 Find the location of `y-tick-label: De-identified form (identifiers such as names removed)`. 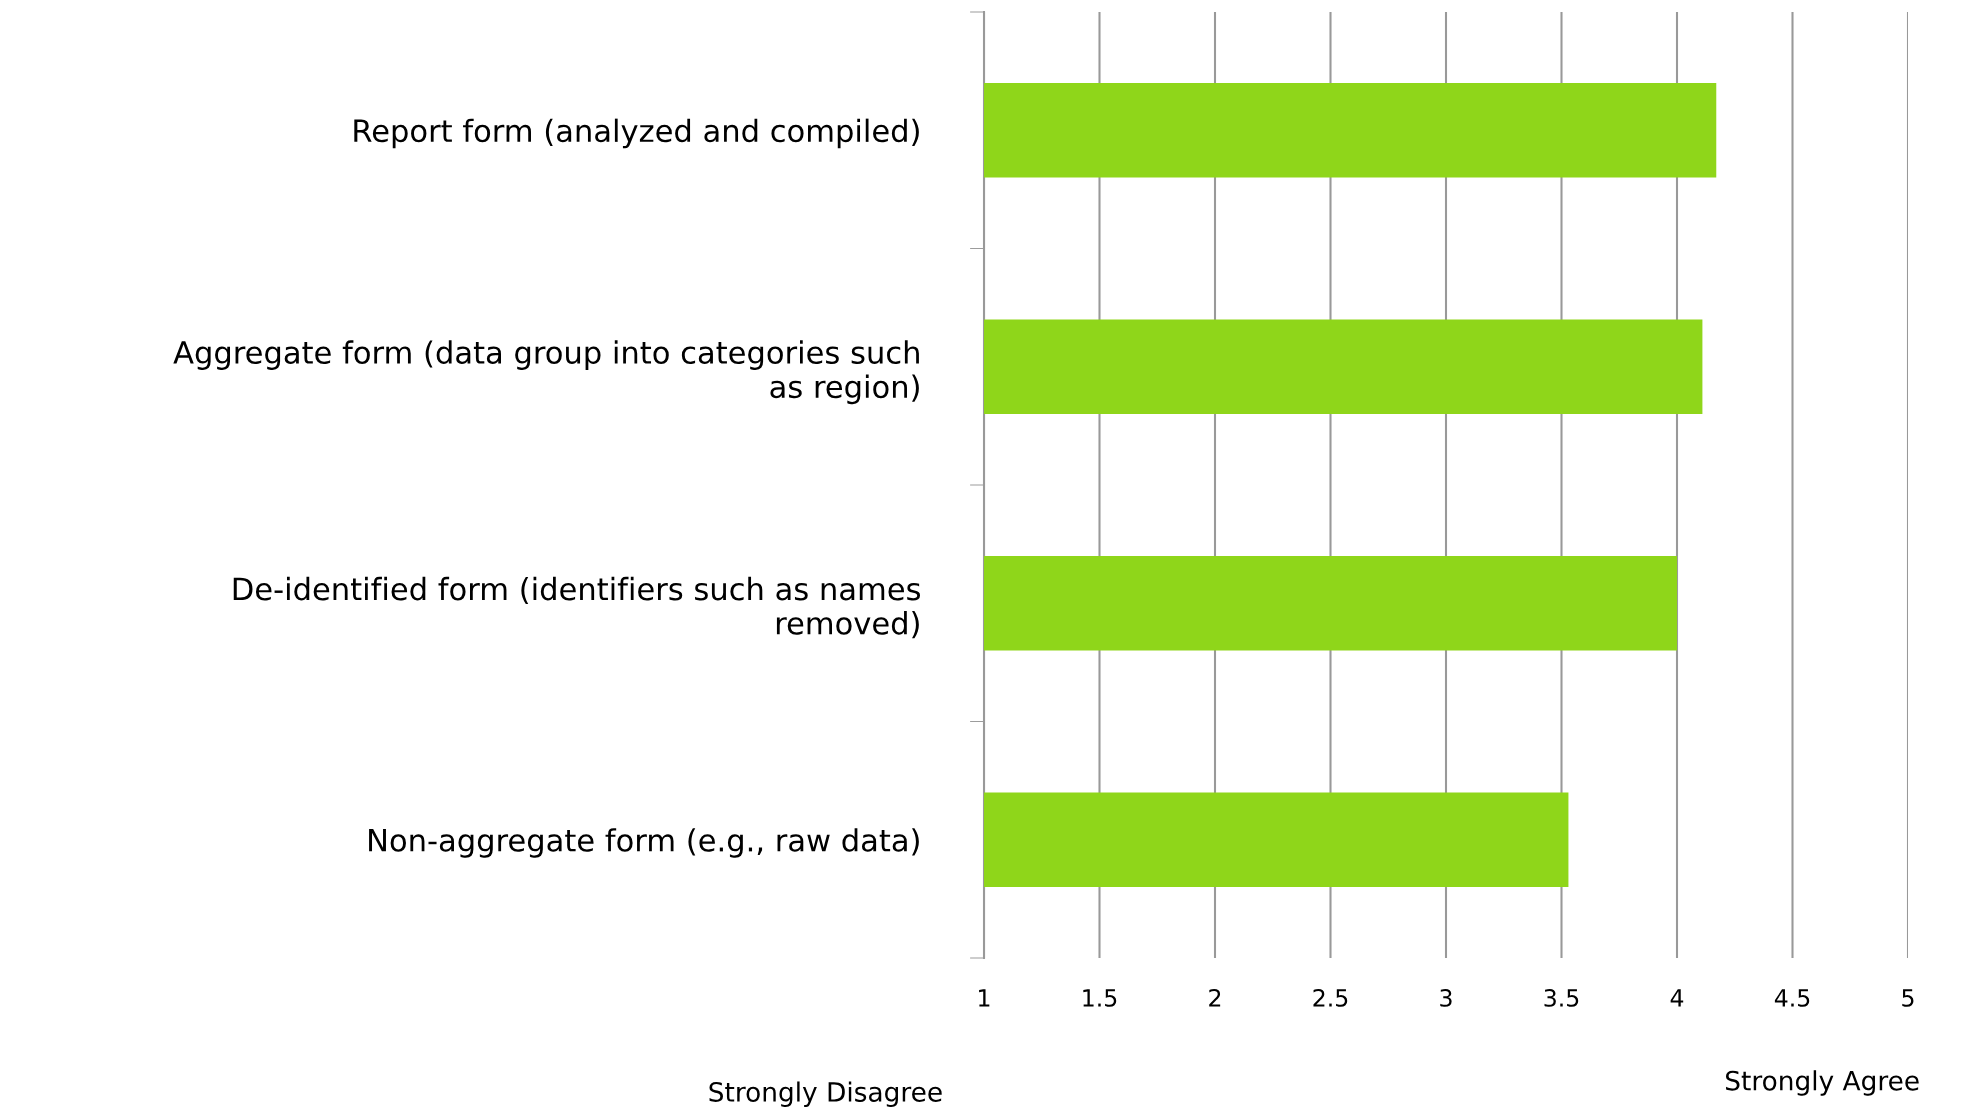

y-tick-label: De-identified form (identifiers such as names removed) is located at coordinates (577, 607).